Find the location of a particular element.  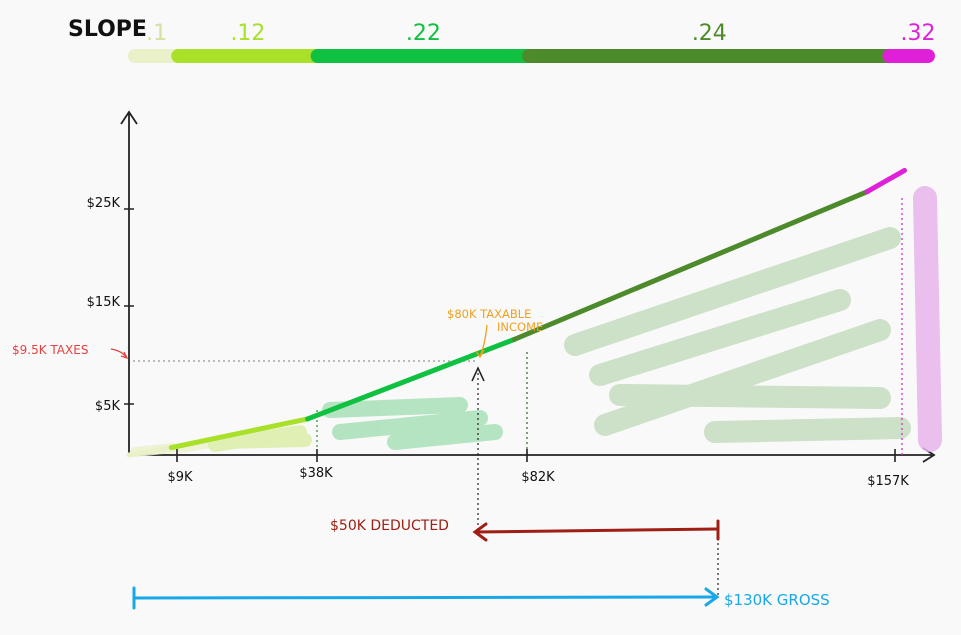

deducted-arrow is located at coordinates (597, 530).